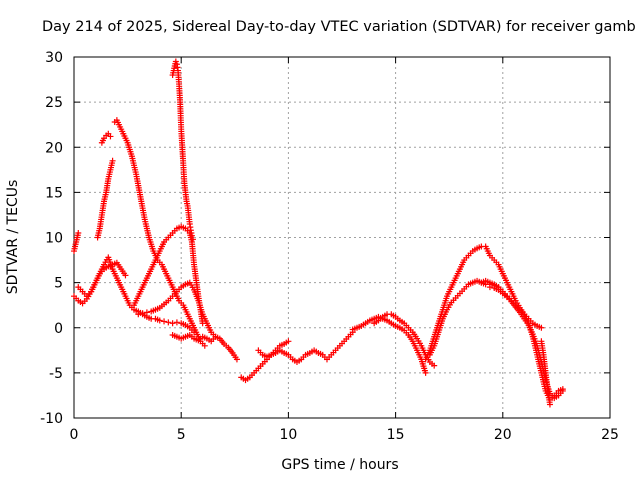  Describe the element at coordinates (13, 237) in the screenshot. I see `y-axis-label: SDTVAR / TECUs` at that location.